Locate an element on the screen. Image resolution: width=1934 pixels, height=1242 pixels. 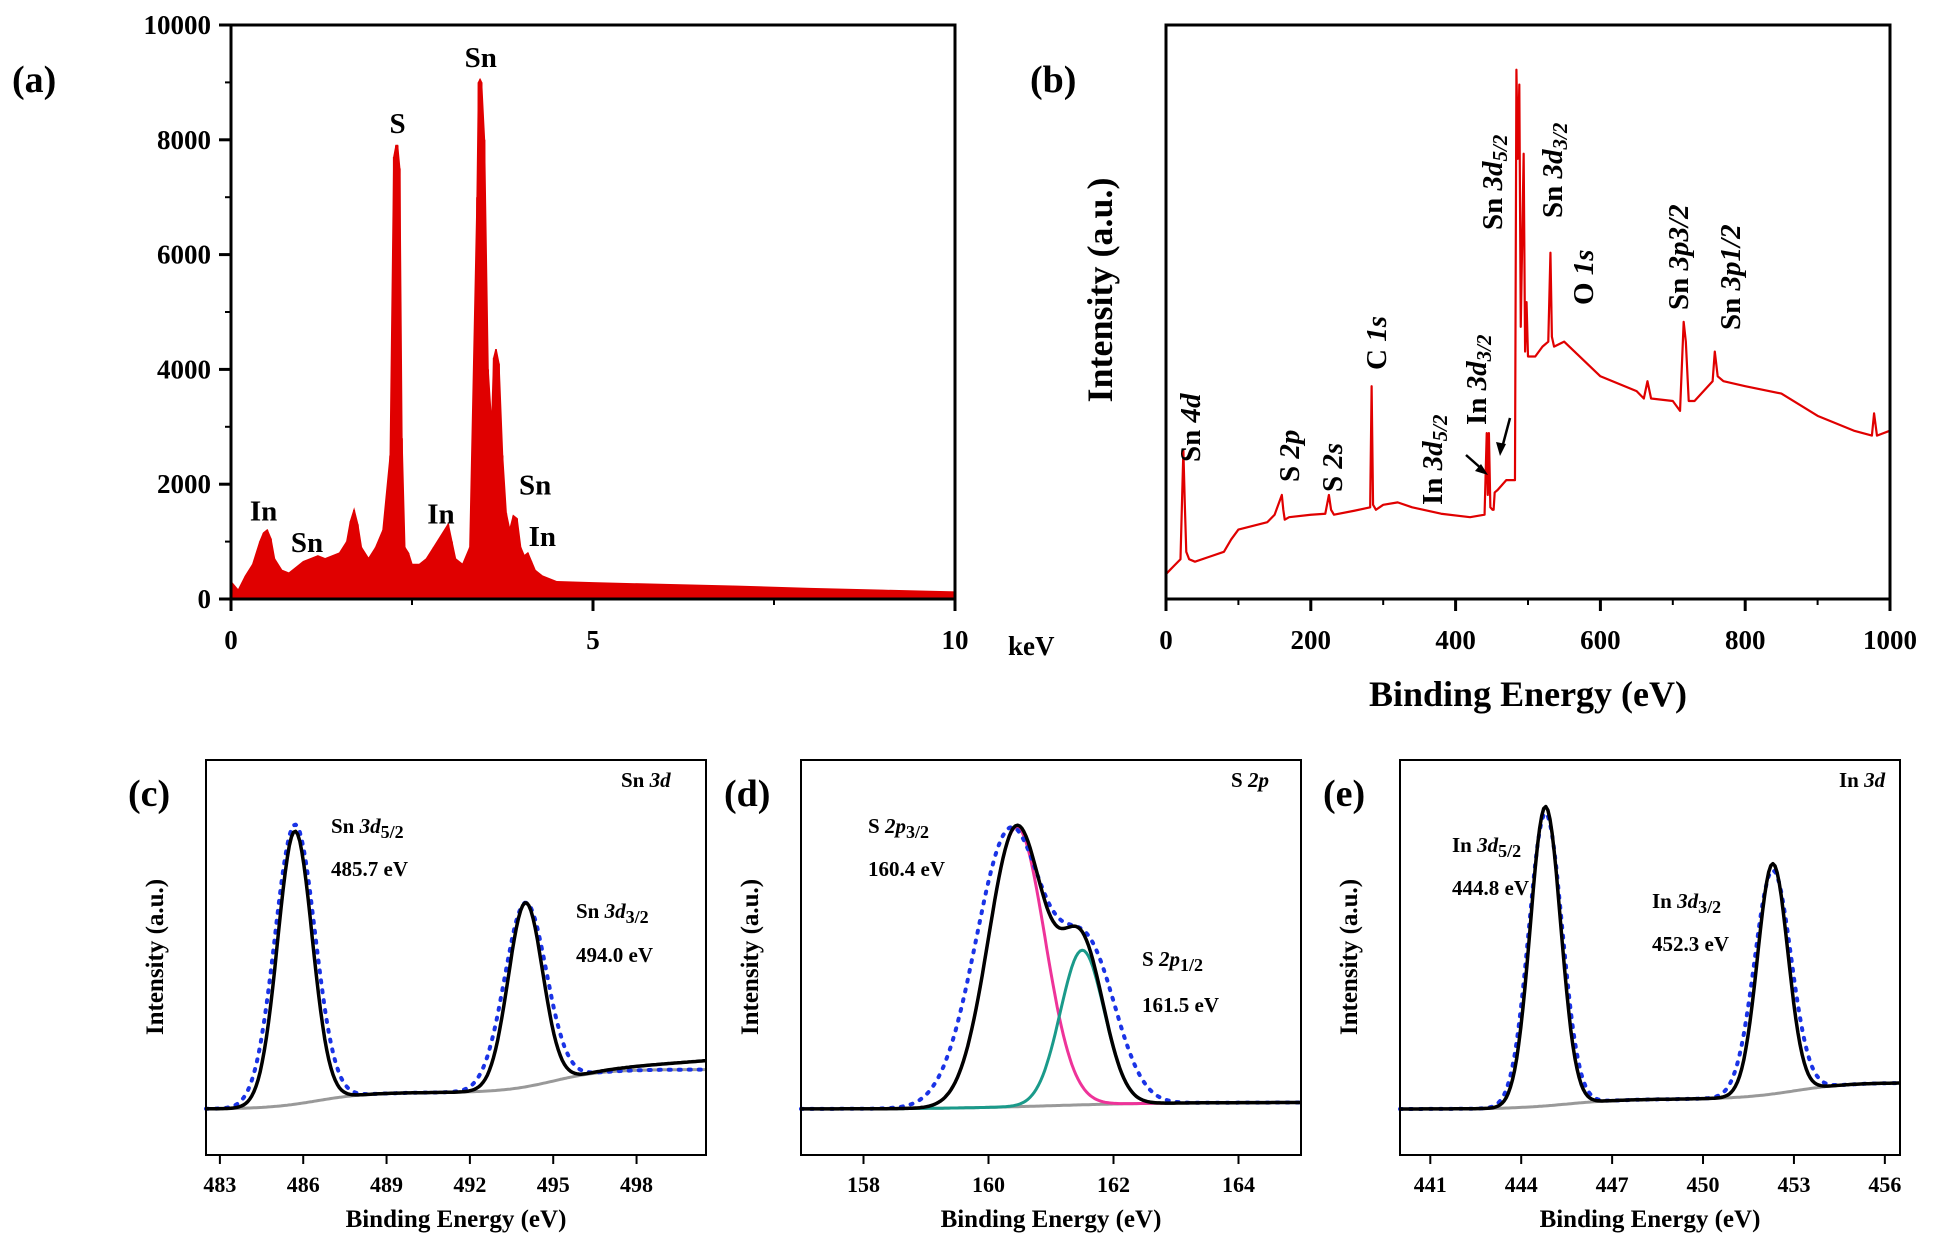
label-sn-3p32: Sn 3p3/2 is located at coordinates (1679, 257).